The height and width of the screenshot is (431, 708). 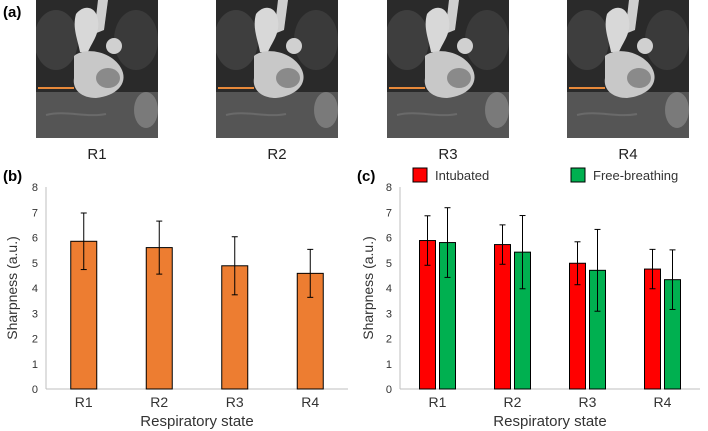 I want to click on mri-label-r2: R2, so click(x=277, y=154).